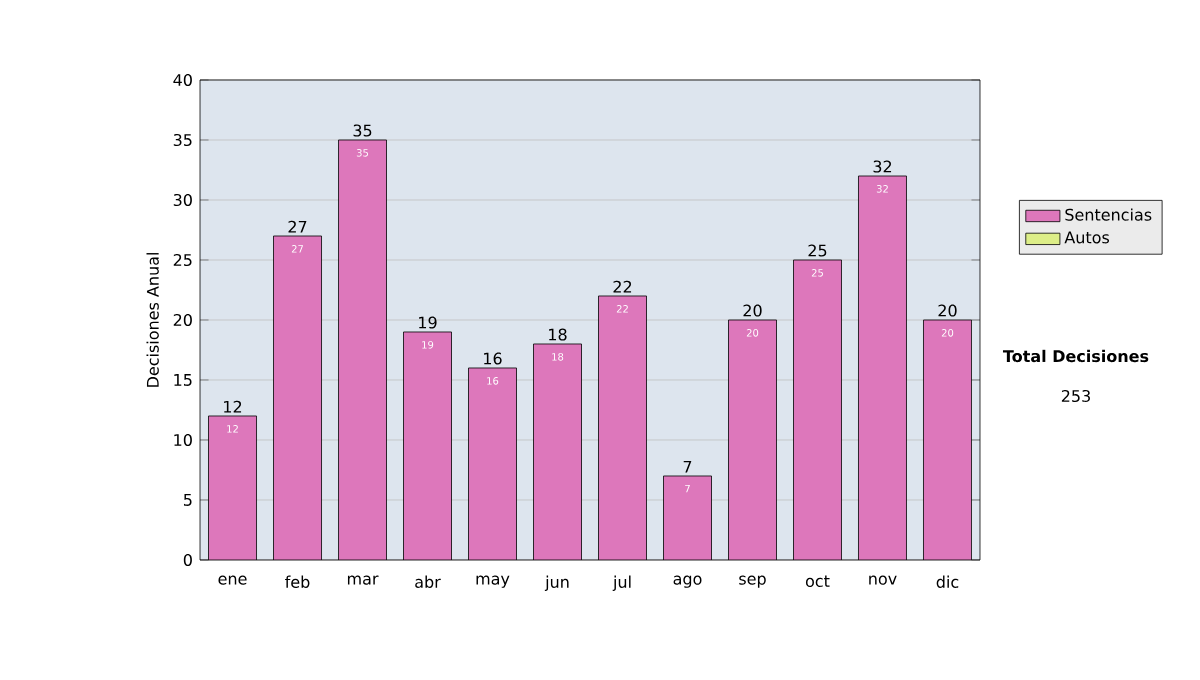 The image size is (1200, 680). I want to click on legend-label: Autos, so click(1087, 237).